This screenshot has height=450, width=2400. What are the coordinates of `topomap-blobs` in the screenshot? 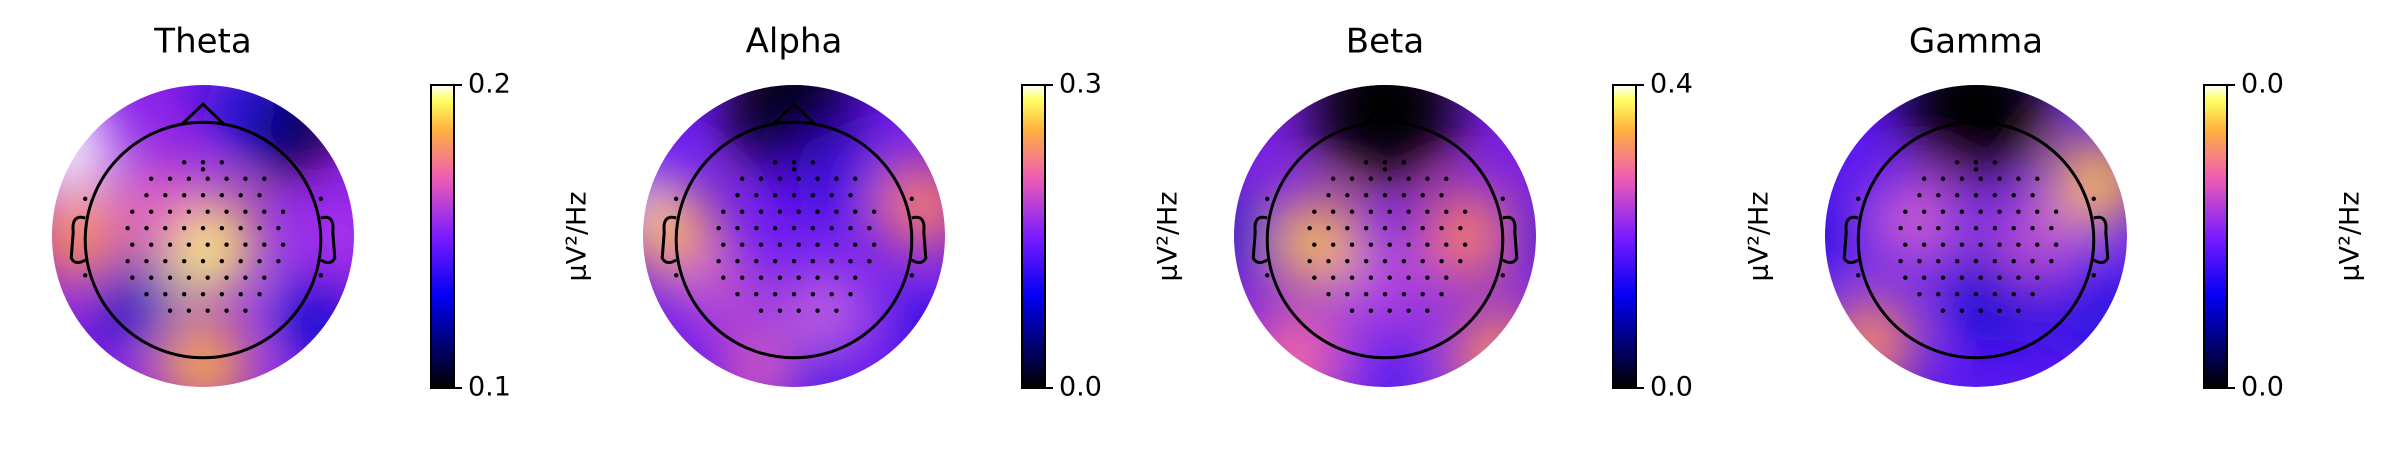 It's located at (794, 236).